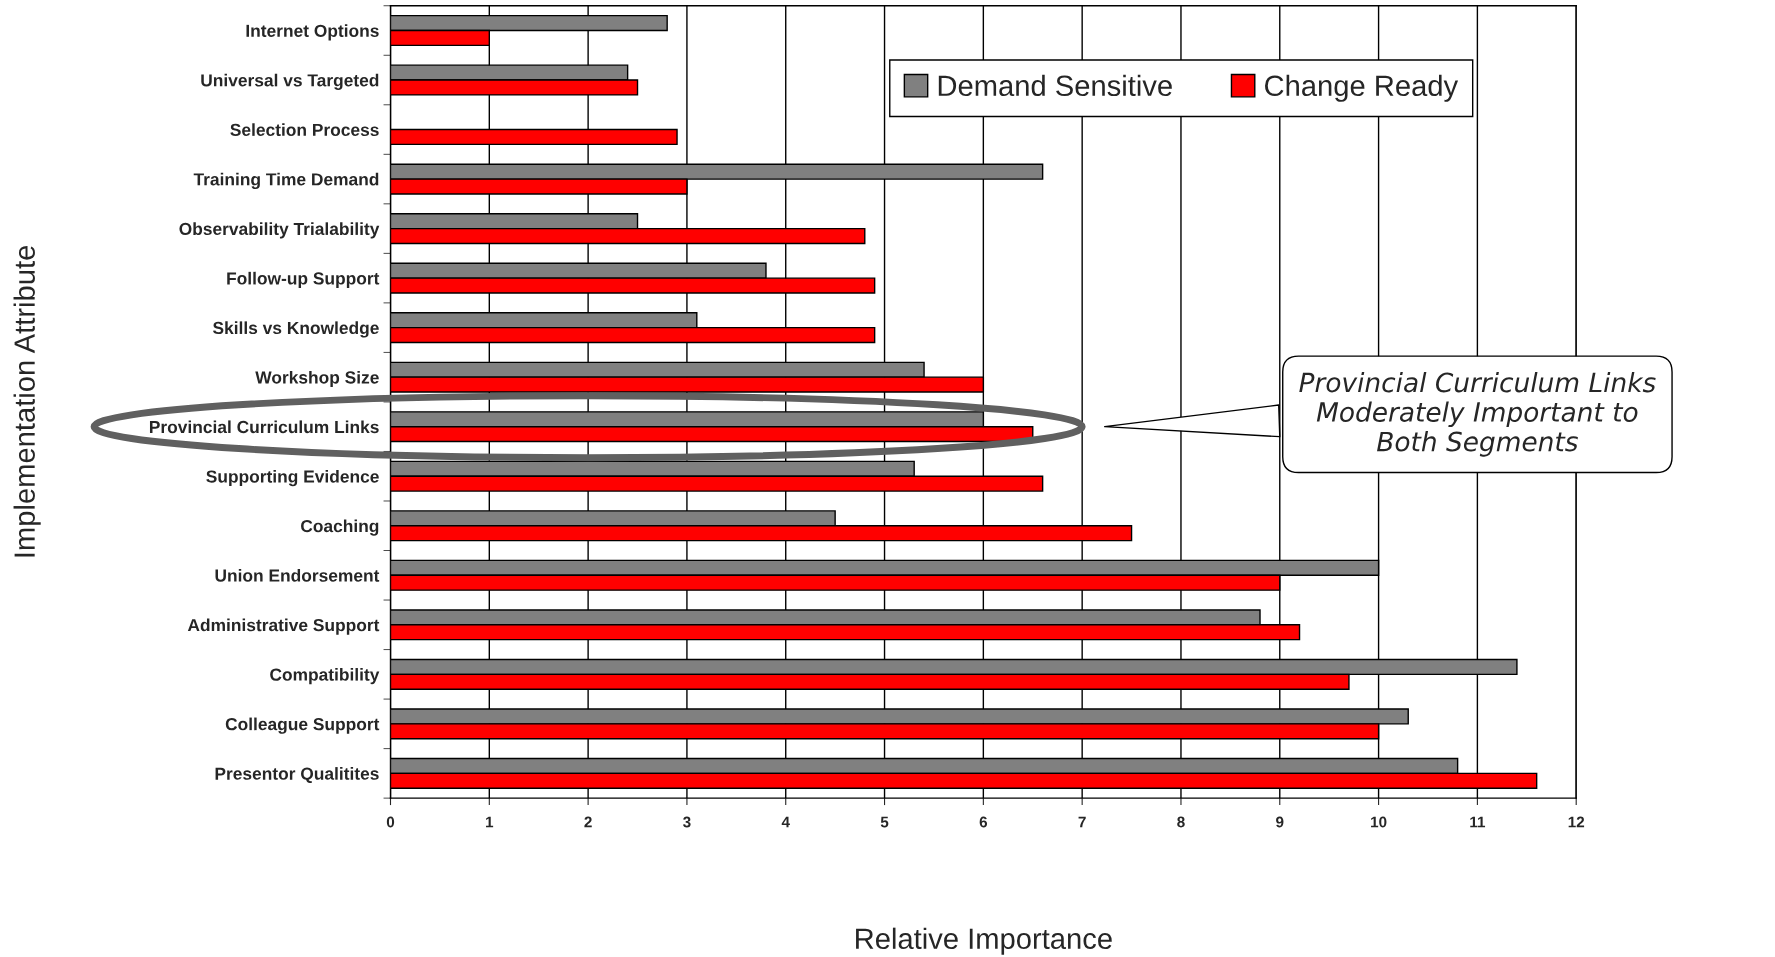  What do you see at coordinates (1478, 822) in the screenshot?
I see `x-tick-label: 11` at bounding box center [1478, 822].